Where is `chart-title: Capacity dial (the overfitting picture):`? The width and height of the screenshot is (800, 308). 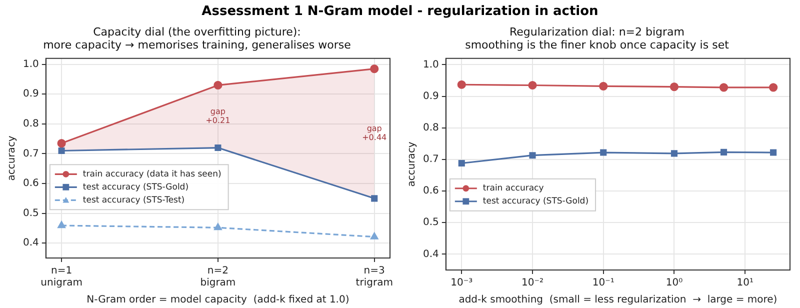 chart-title: Capacity dial (the overfitting picture): is located at coordinates (197, 31).